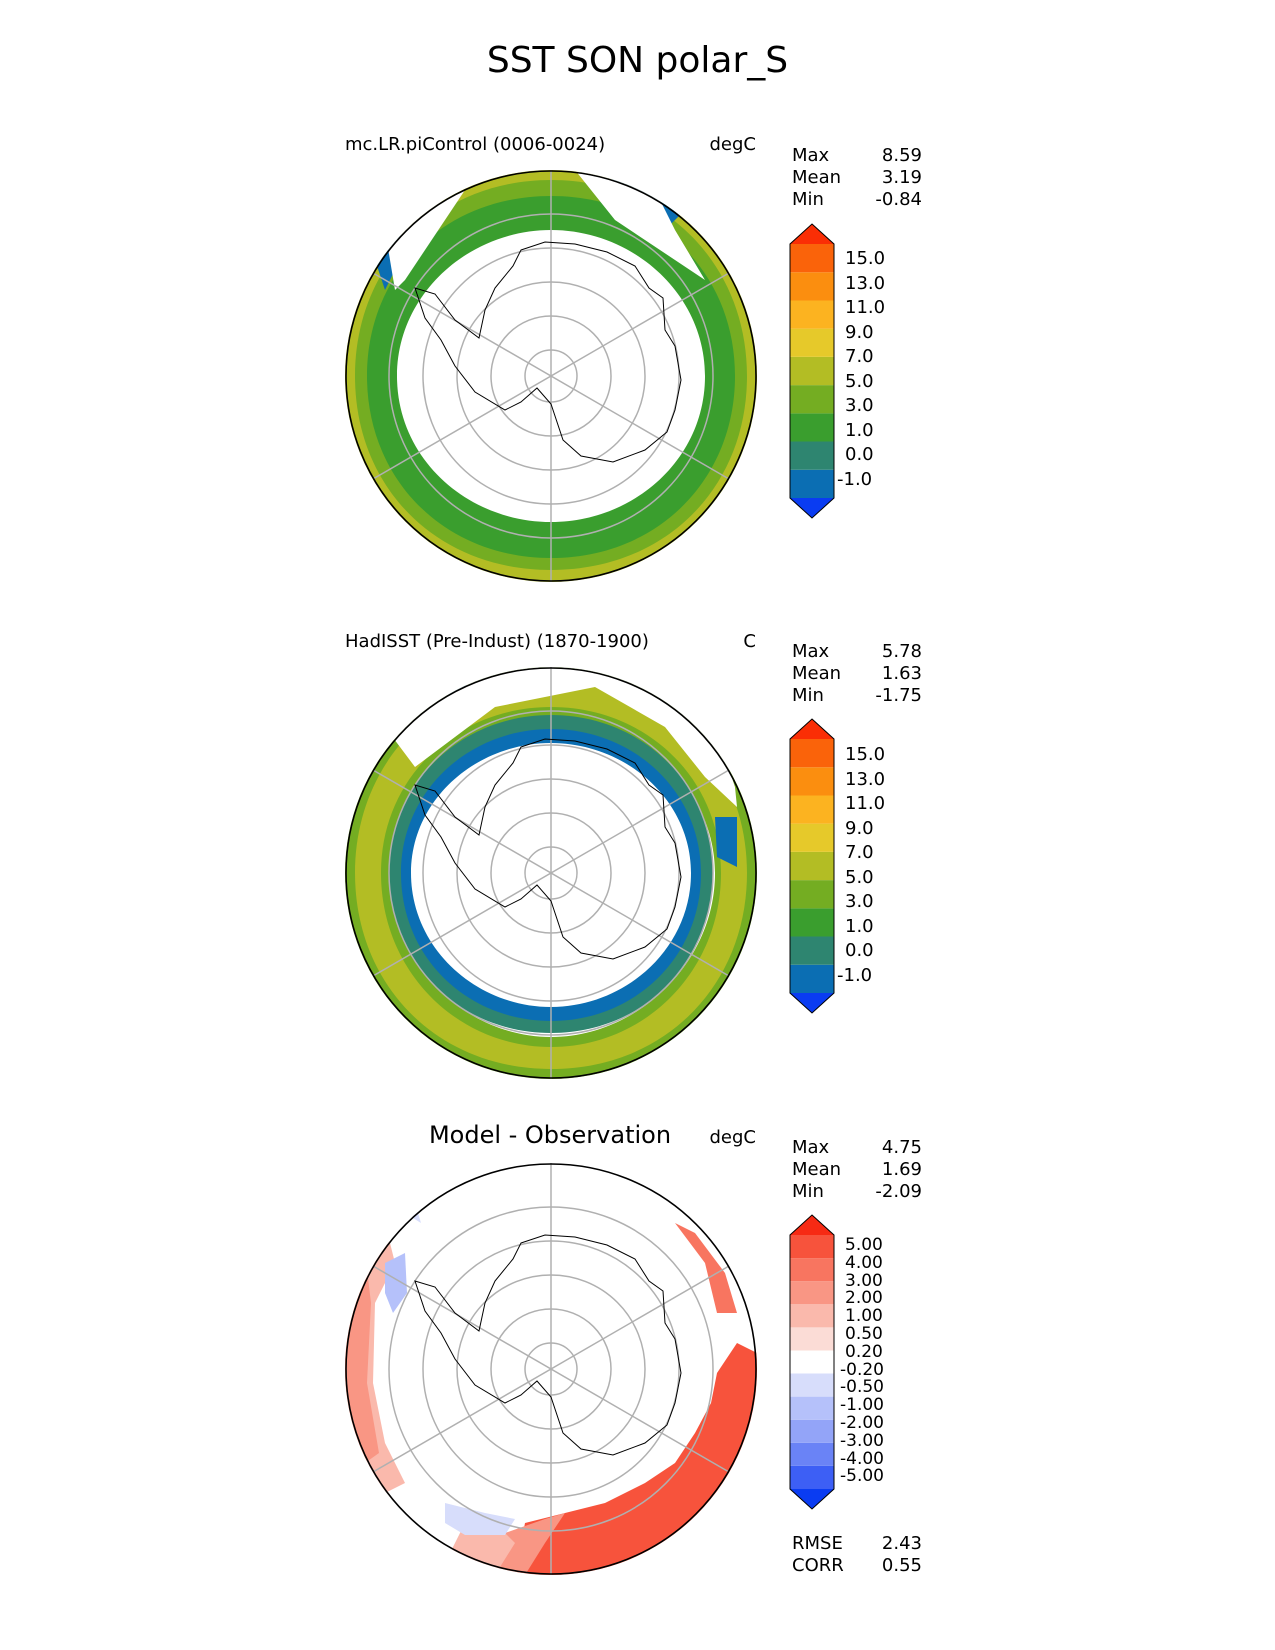  I want to click on diff-stat-max-label: Max, so click(811, 1147).